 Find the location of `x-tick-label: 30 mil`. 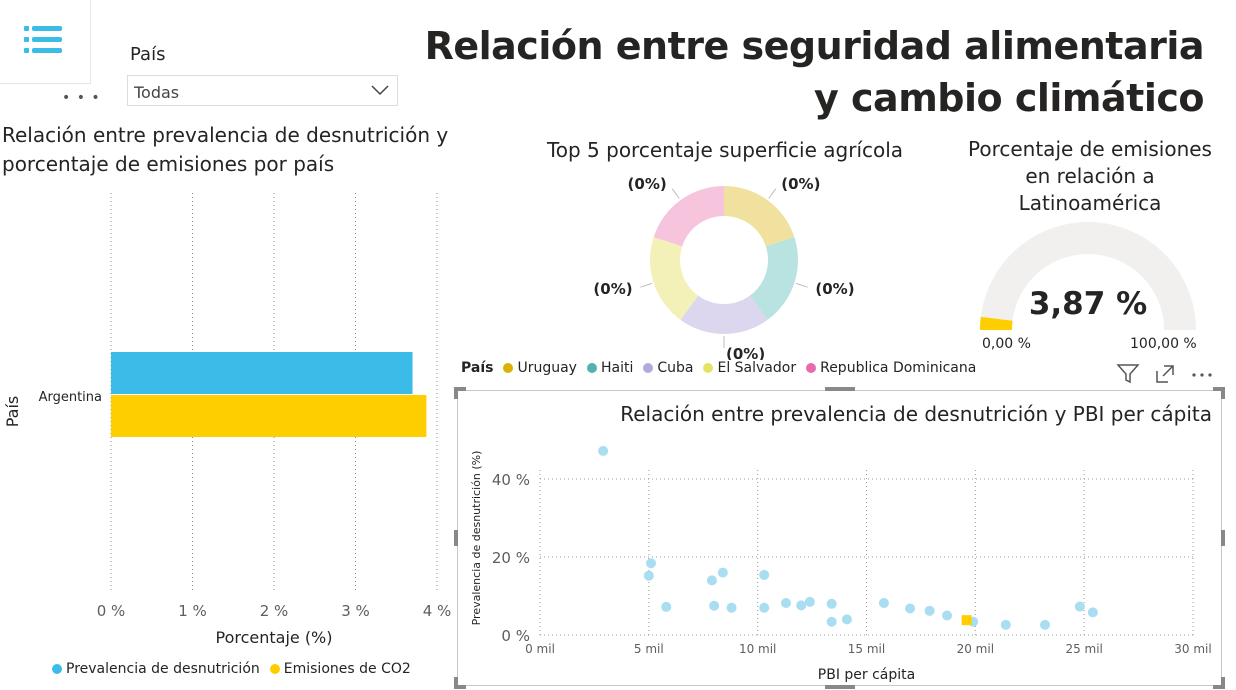

x-tick-label: 30 mil is located at coordinates (1192, 649).